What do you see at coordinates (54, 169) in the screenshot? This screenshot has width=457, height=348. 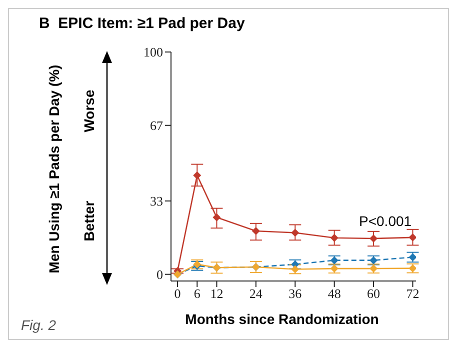 I see `text: Men Using ≥1 Pads per Day (%)` at bounding box center [54, 169].